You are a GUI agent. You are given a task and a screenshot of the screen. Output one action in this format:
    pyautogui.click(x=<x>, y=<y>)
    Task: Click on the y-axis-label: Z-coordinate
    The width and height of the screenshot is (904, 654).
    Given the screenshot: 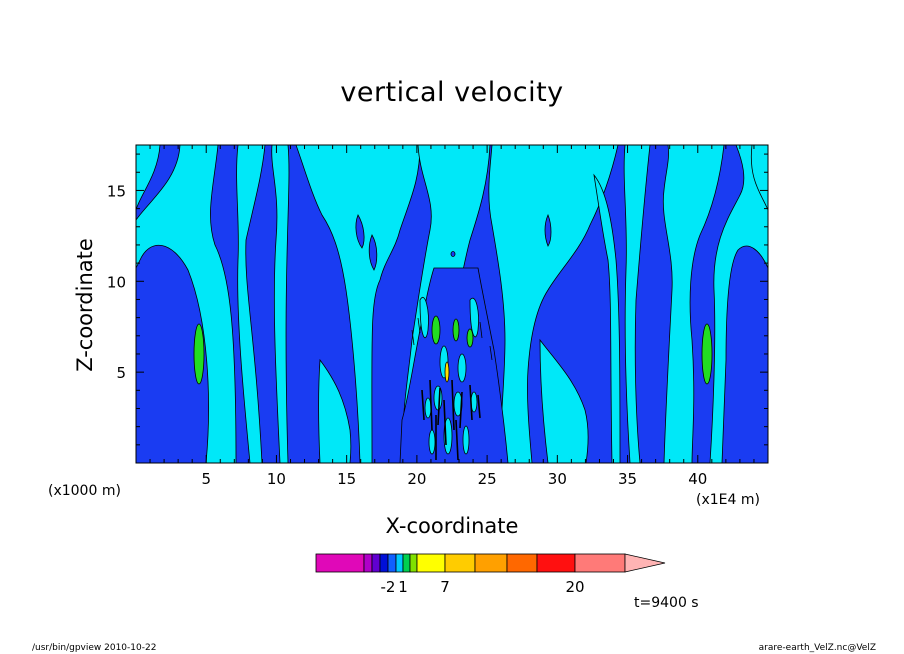 What is the action you would take?
    pyautogui.click(x=85, y=305)
    